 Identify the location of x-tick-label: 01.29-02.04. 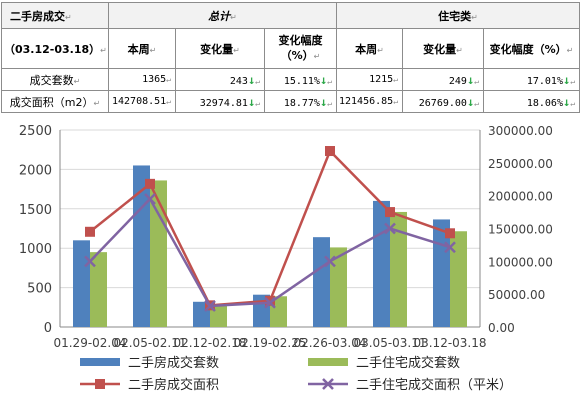
(89, 343).